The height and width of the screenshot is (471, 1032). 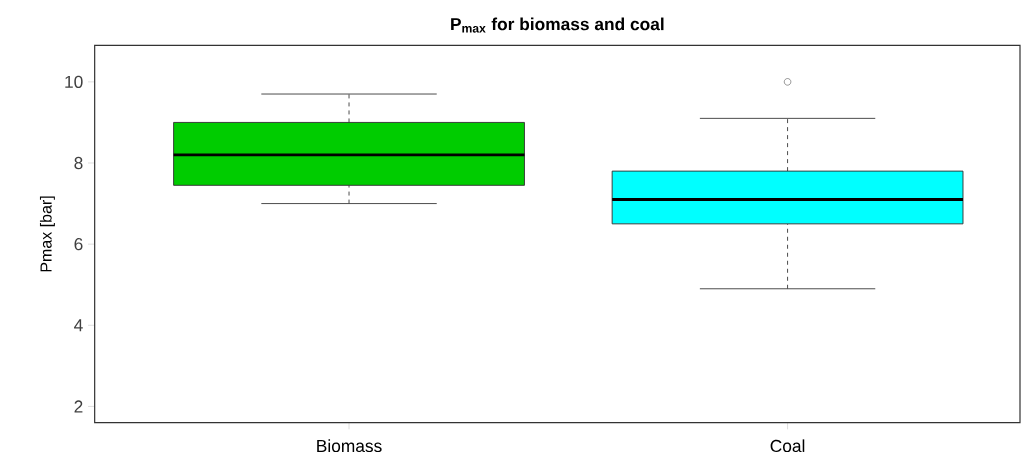 I want to click on y-tick-label: 2, so click(x=78, y=406).